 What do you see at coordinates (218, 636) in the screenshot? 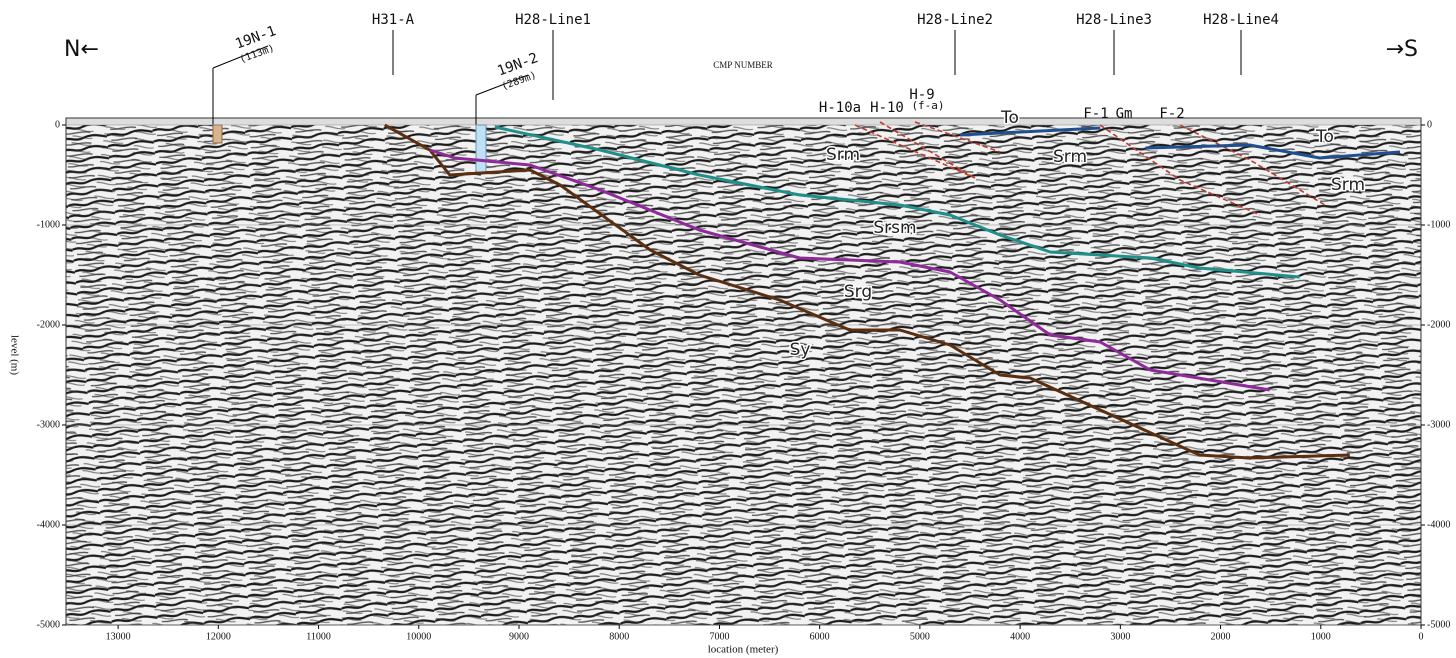
I see `x-tick-label: 12000` at bounding box center [218, 636].